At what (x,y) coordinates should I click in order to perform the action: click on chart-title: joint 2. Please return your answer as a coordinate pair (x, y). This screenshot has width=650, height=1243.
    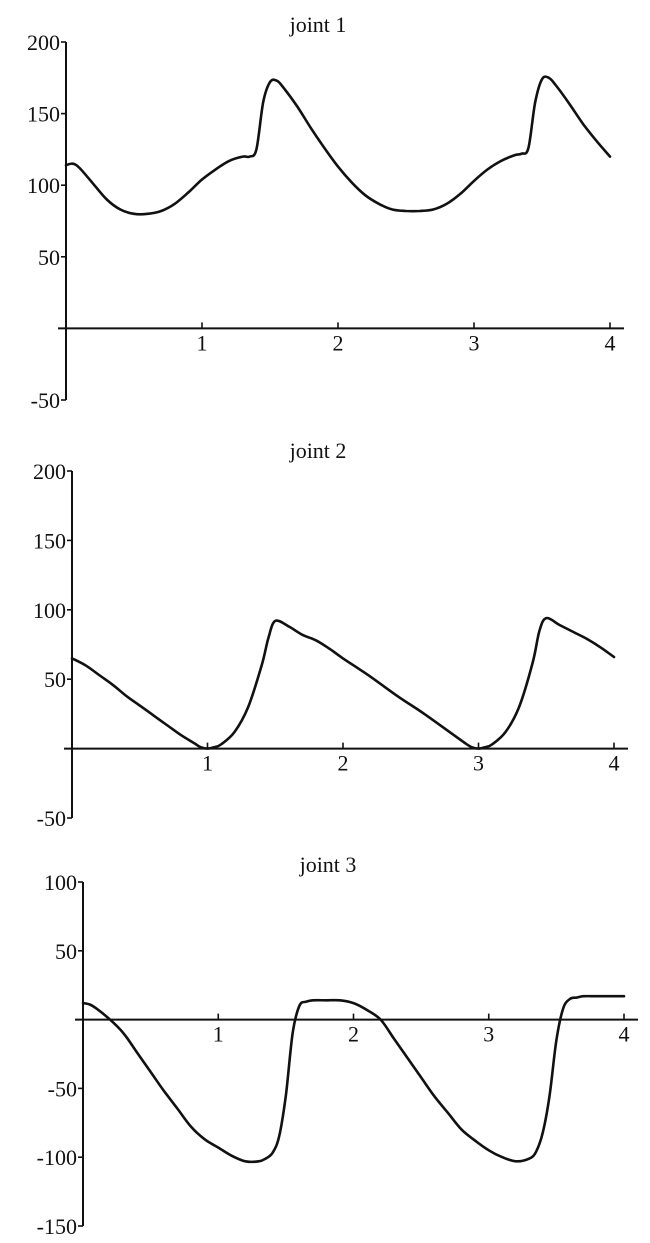
    Looking at the image, I should click on (318, 450).